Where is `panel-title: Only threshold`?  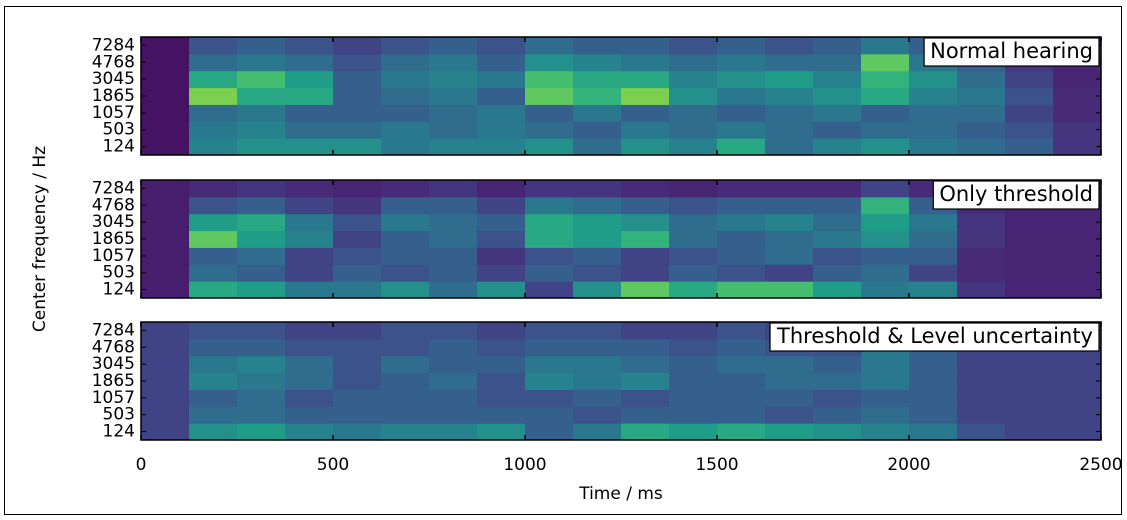 panel-title: Only threshold is located at coordinates (1016, 194).